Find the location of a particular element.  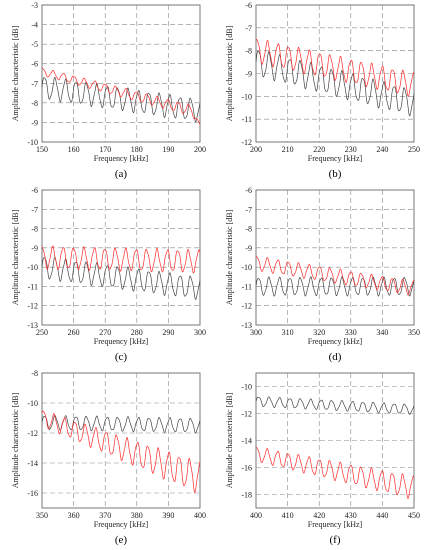

x-tick-label: 340 is located at coordinates (382, 332).